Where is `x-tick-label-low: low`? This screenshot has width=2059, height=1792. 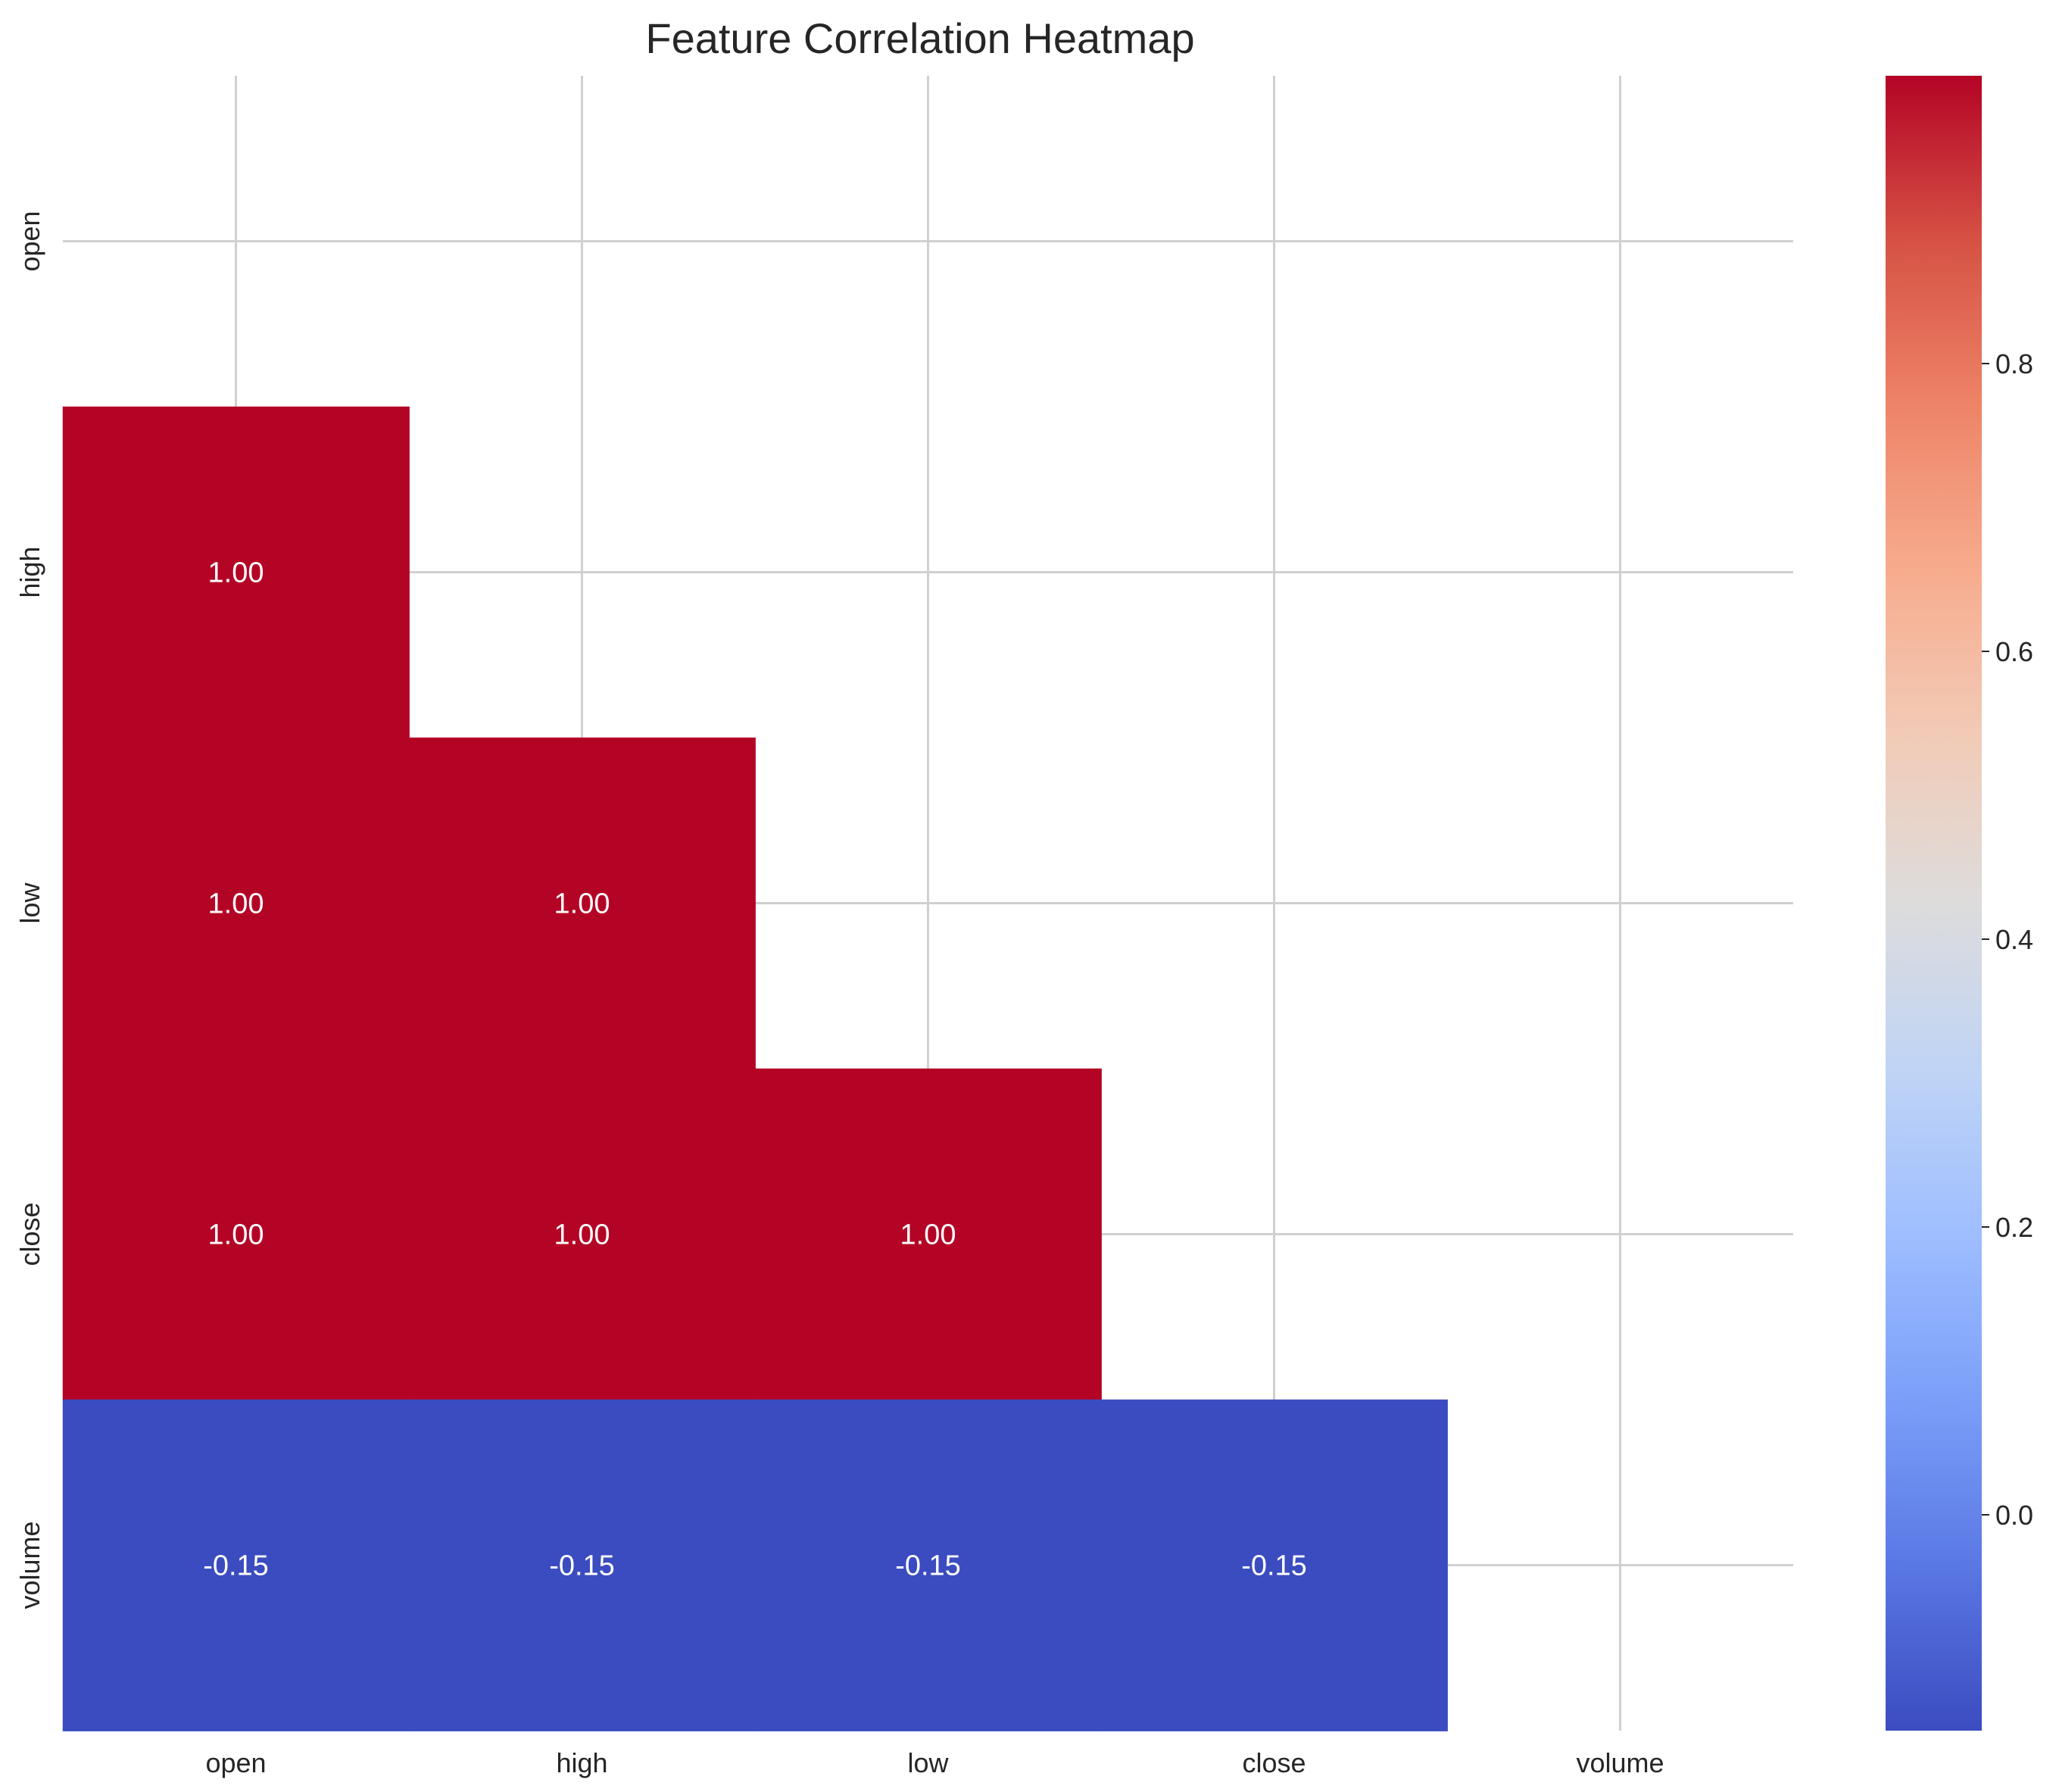 x-tick-label-low: low is located at coordinates (928, 1762).